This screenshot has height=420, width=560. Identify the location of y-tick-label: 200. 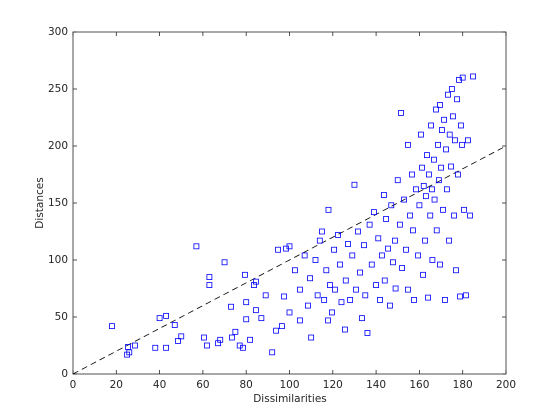
(58, 146).